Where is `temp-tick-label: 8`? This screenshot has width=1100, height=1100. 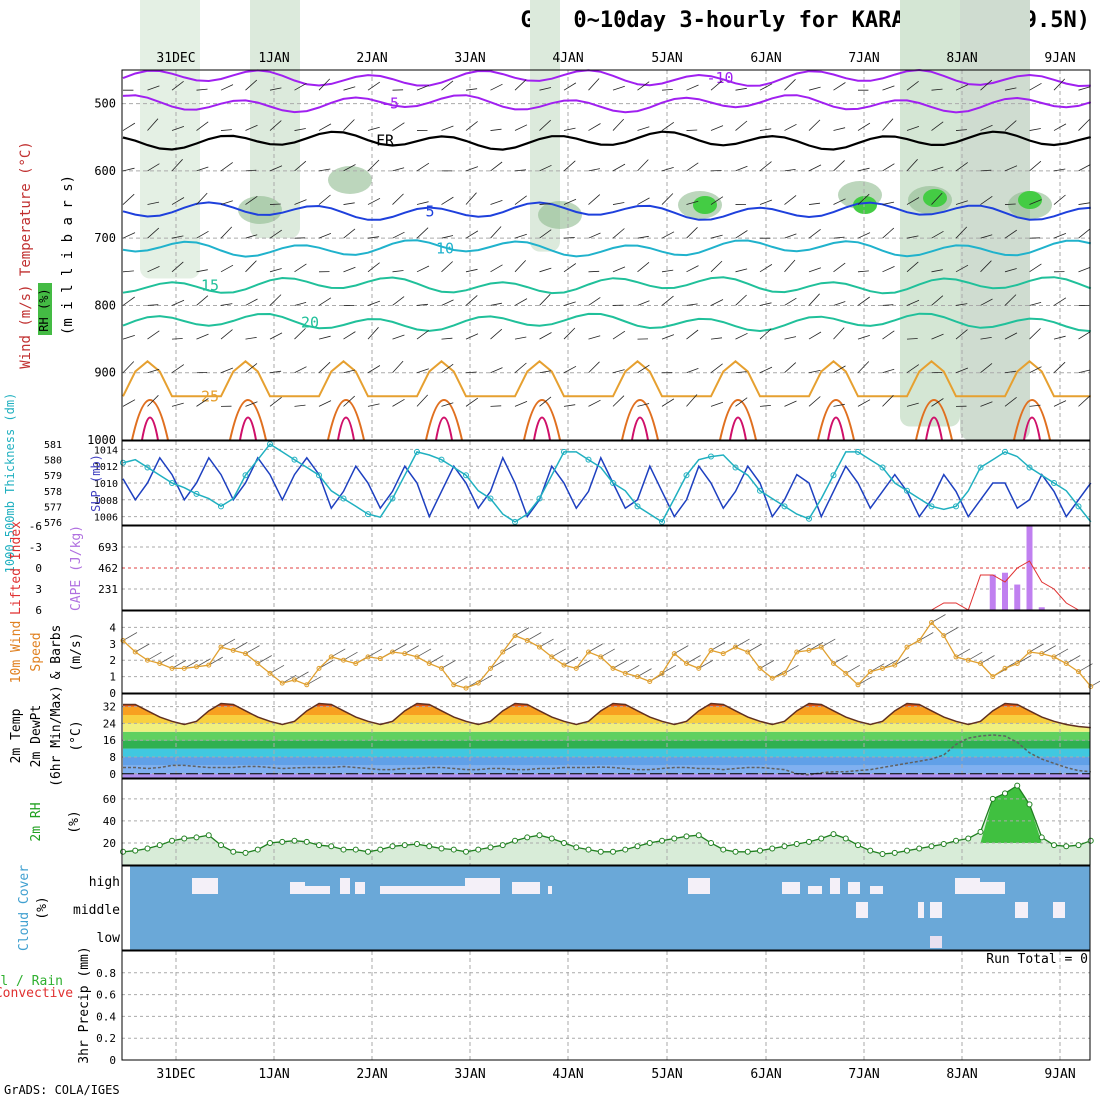
temp-tick-label: 8 is located at coordinates (112, 757).